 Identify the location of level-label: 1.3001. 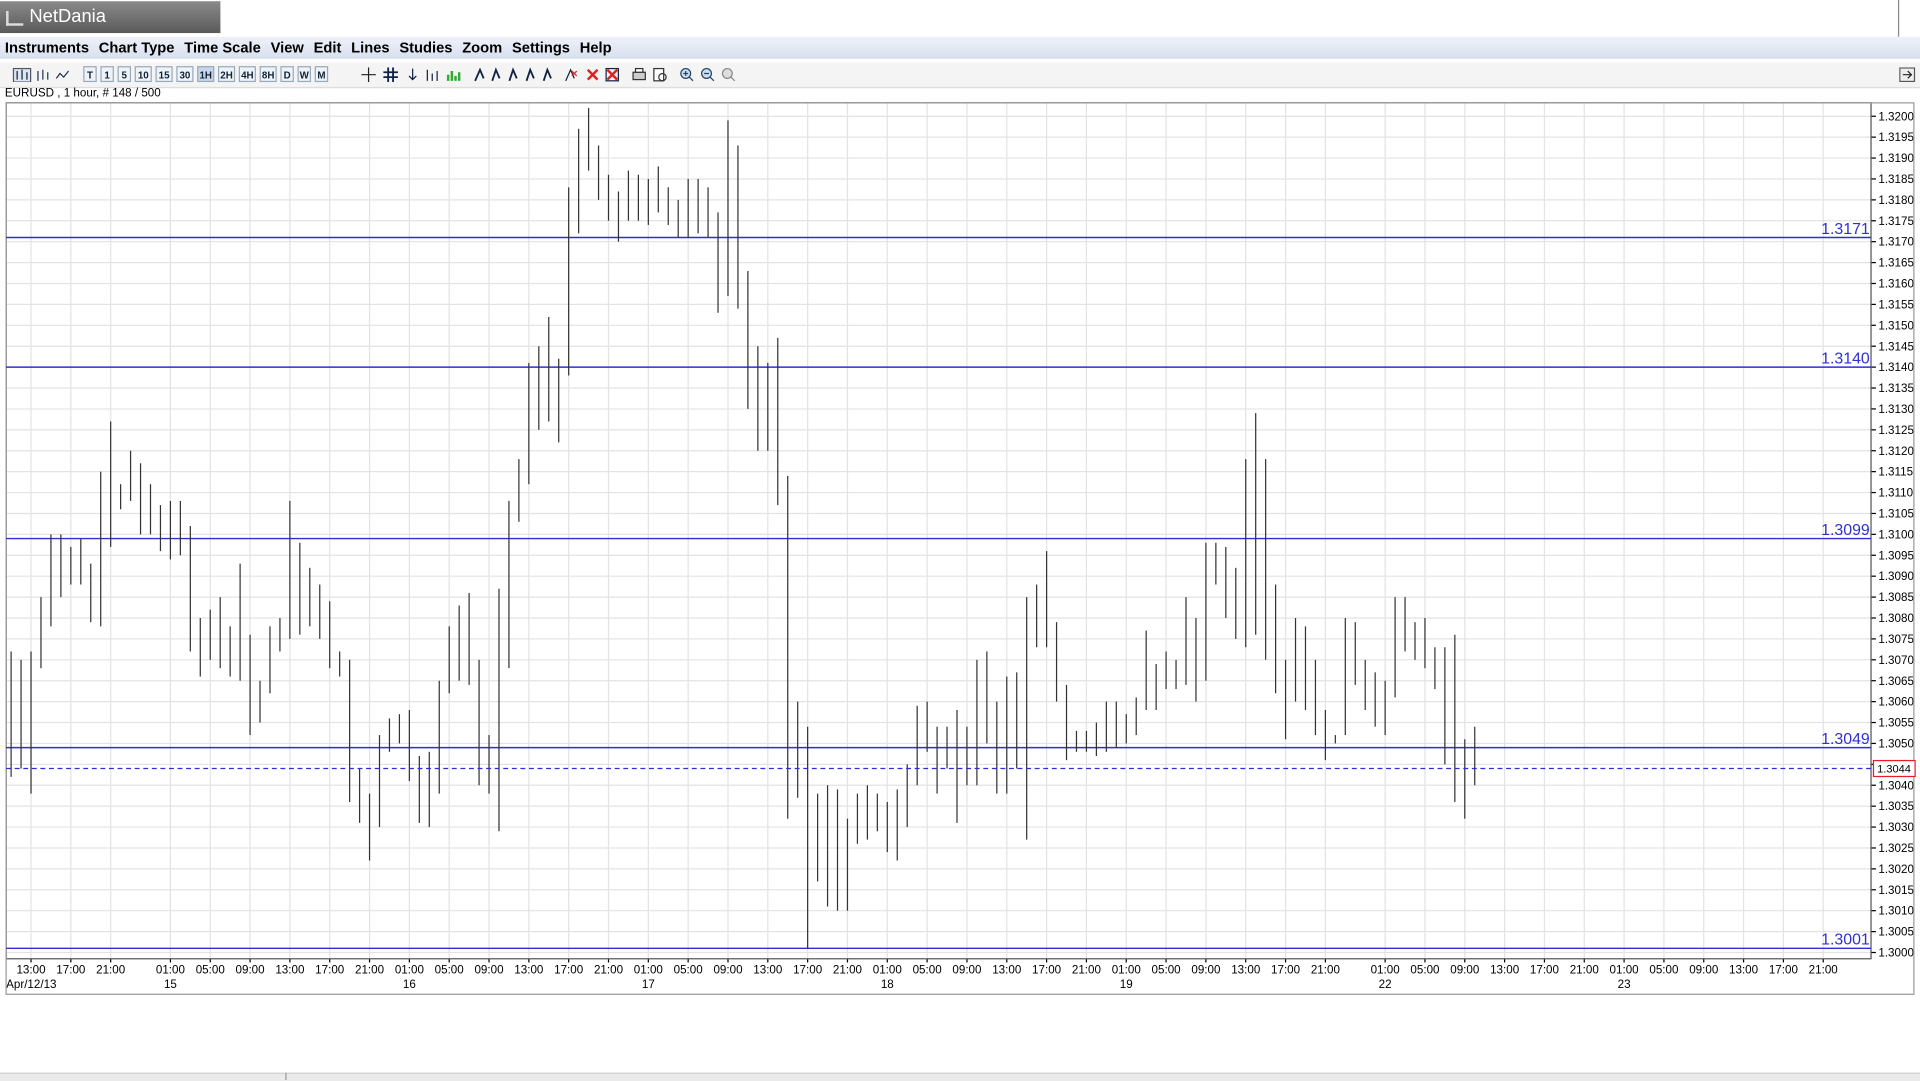
(1845, 940).